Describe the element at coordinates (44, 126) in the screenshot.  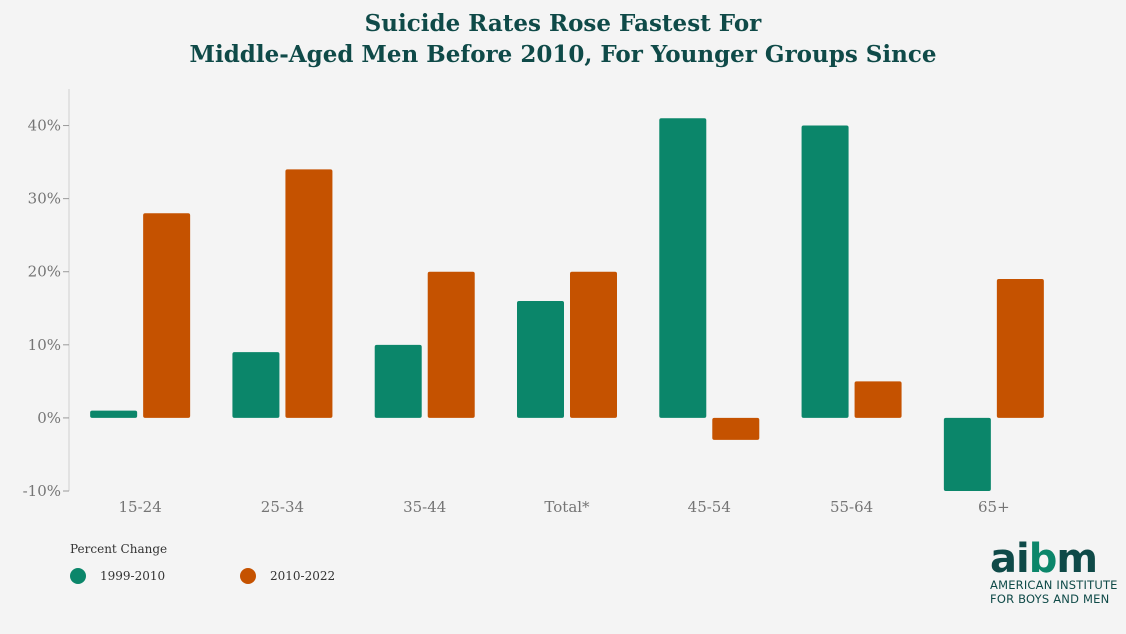
I see `y-tick-label: 40%` at that location.